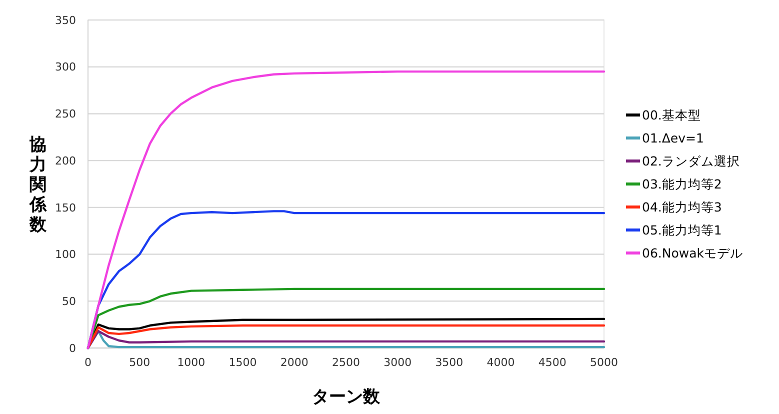 This screenshot has height=414, width=779. I want to click on legend-label: 02.ランダム選択, so click(691, 160).